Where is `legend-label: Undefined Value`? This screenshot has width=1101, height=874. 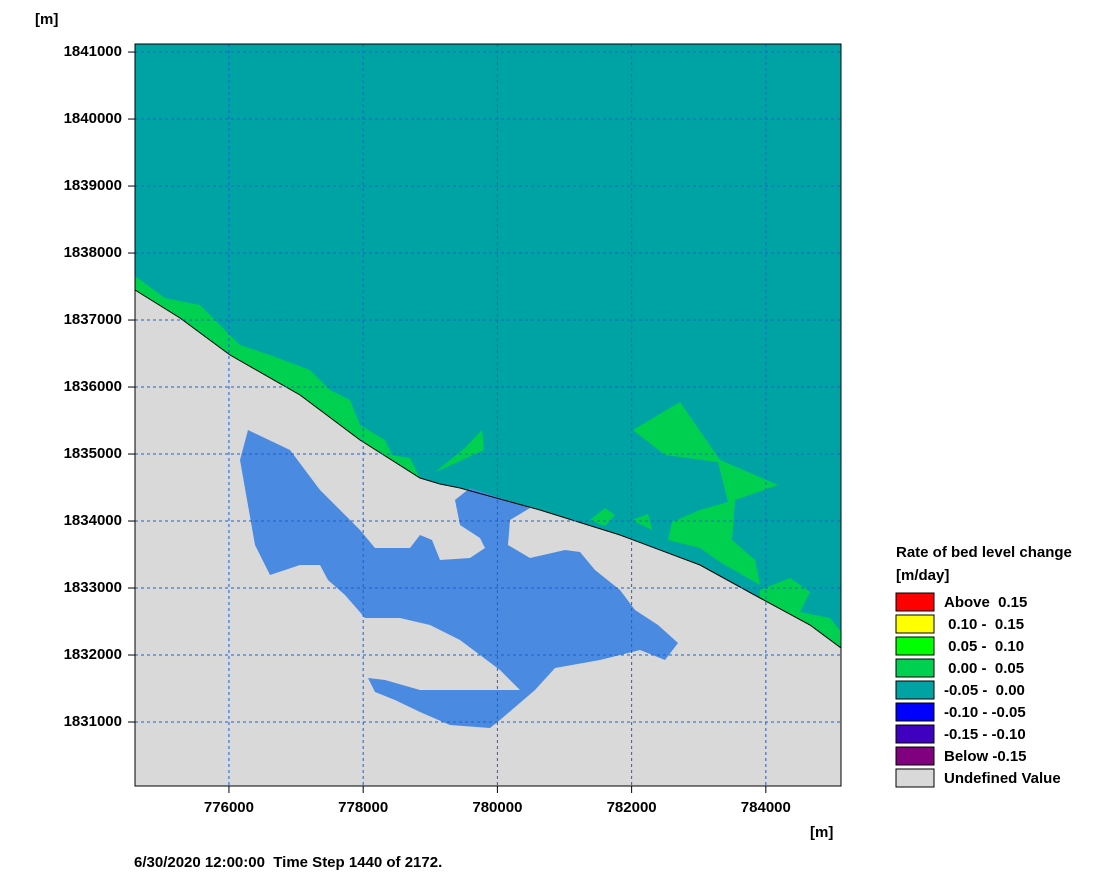
legend-label: Undefined Value is located at coordinates (1002, 778).